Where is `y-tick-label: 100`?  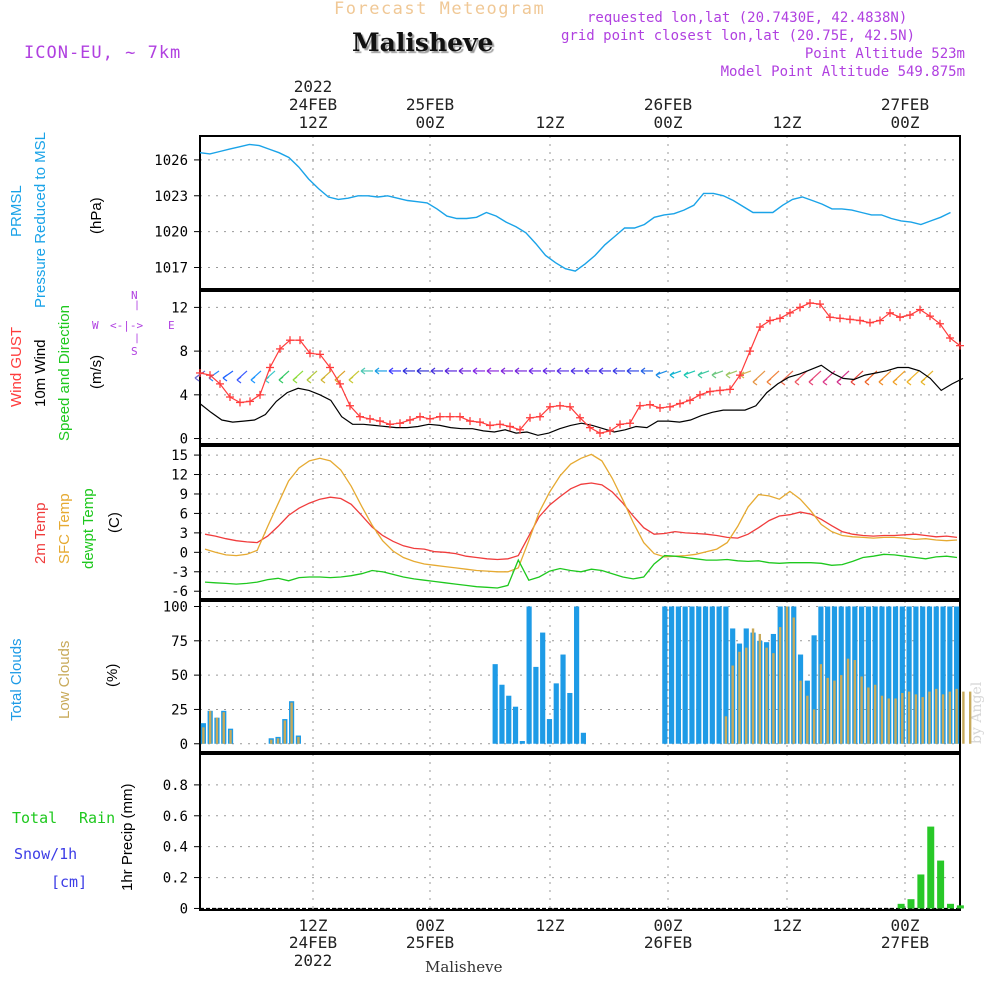
y-tick-label: 100 is located at coordinates (175, 607).